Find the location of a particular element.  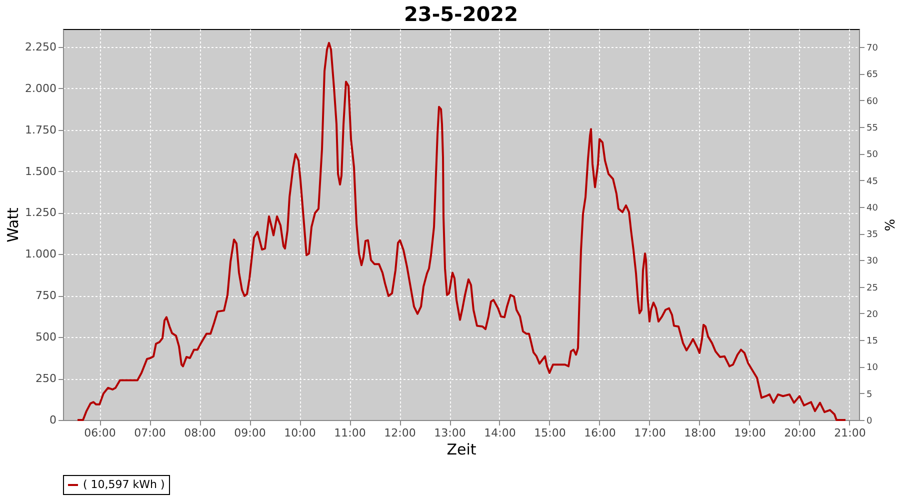

x-tick-label: 09:00 is located at coordinates (250, 433).